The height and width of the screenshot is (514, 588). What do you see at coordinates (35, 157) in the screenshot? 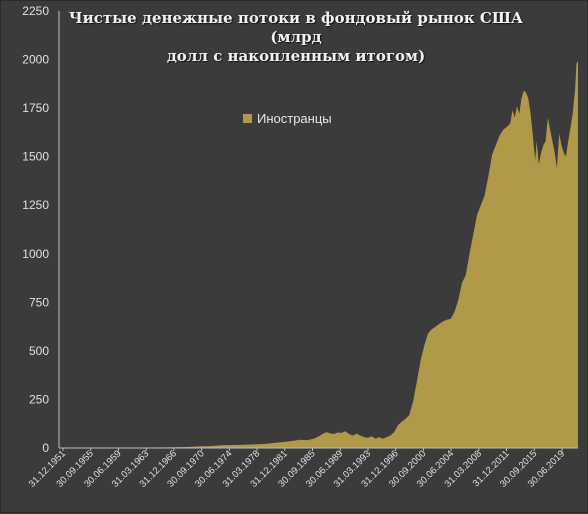
I see `y-tick-label: 1500` at bounding box center [35, 157].